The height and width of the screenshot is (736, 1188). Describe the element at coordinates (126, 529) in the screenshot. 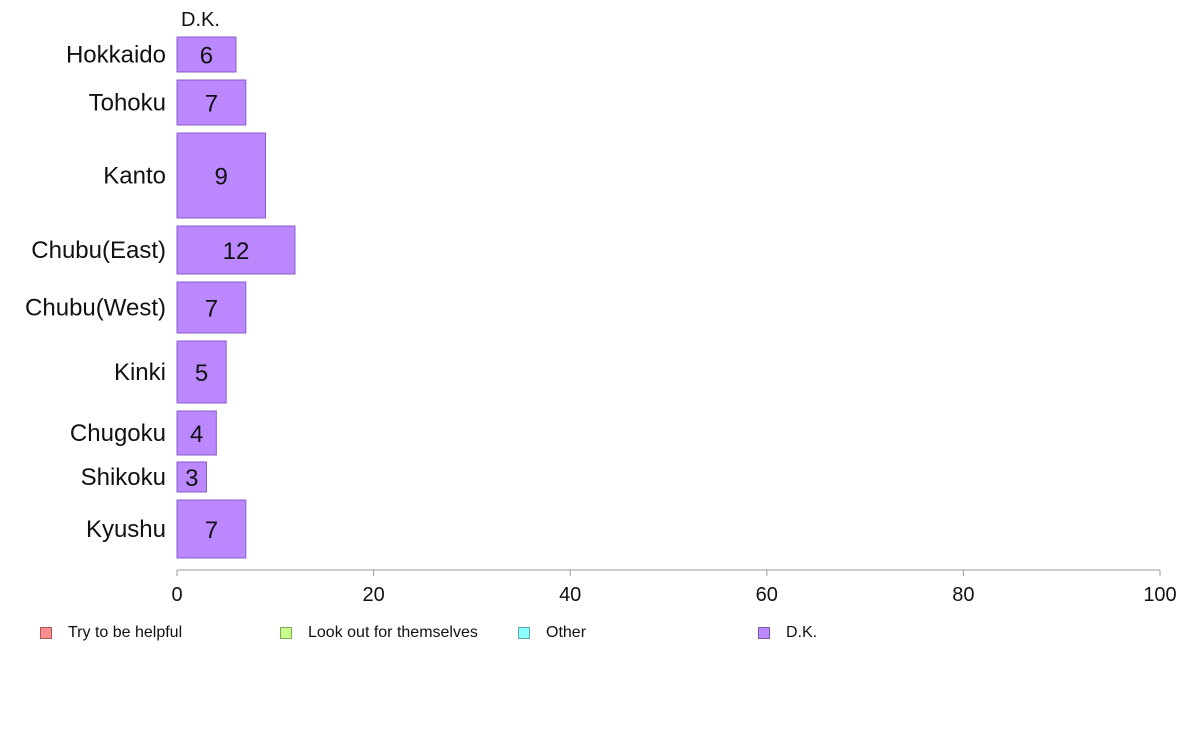

I see `category-label: Kyushu` at that location.